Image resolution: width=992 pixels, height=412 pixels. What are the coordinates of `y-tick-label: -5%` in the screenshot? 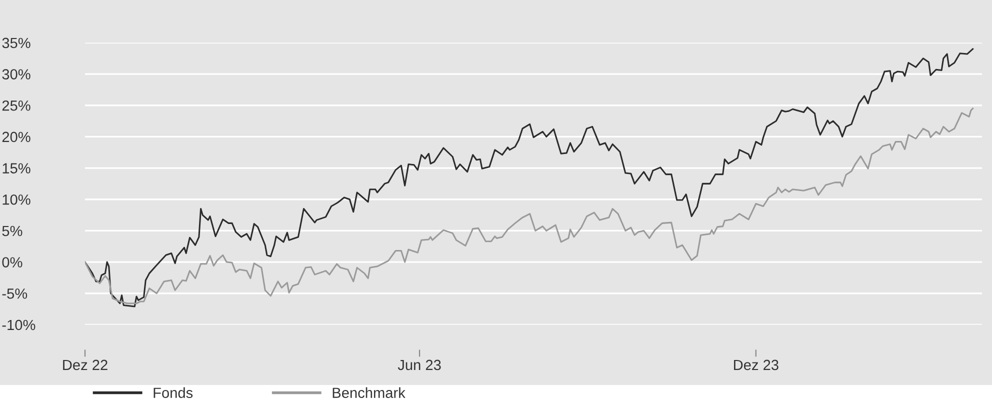 It's located at (15, 293).